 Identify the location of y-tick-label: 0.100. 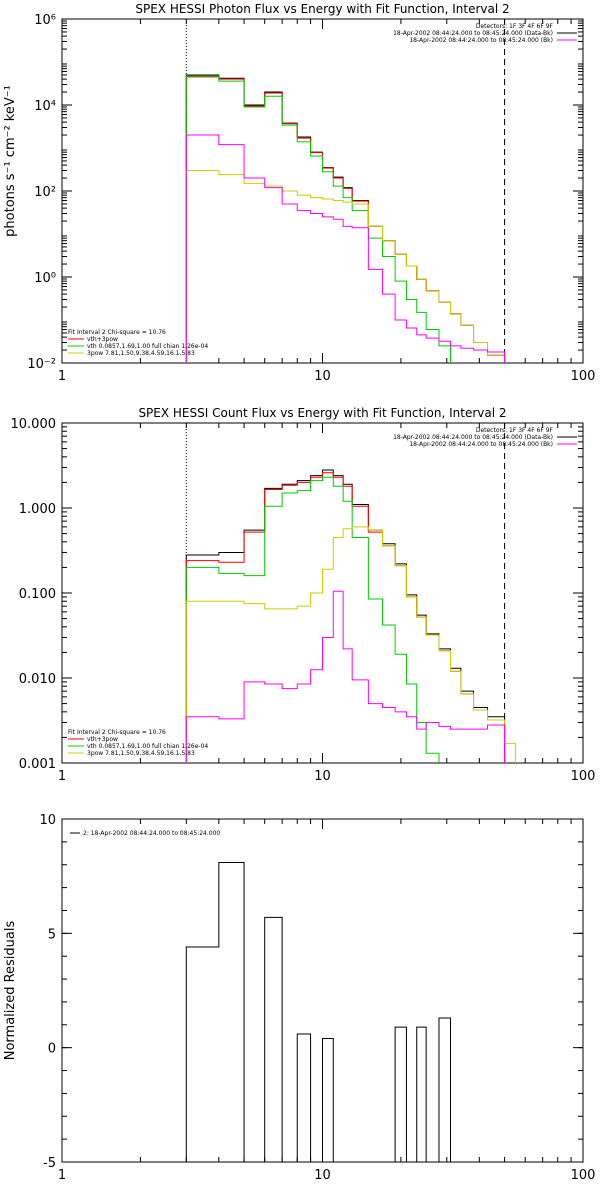
(37, 594).